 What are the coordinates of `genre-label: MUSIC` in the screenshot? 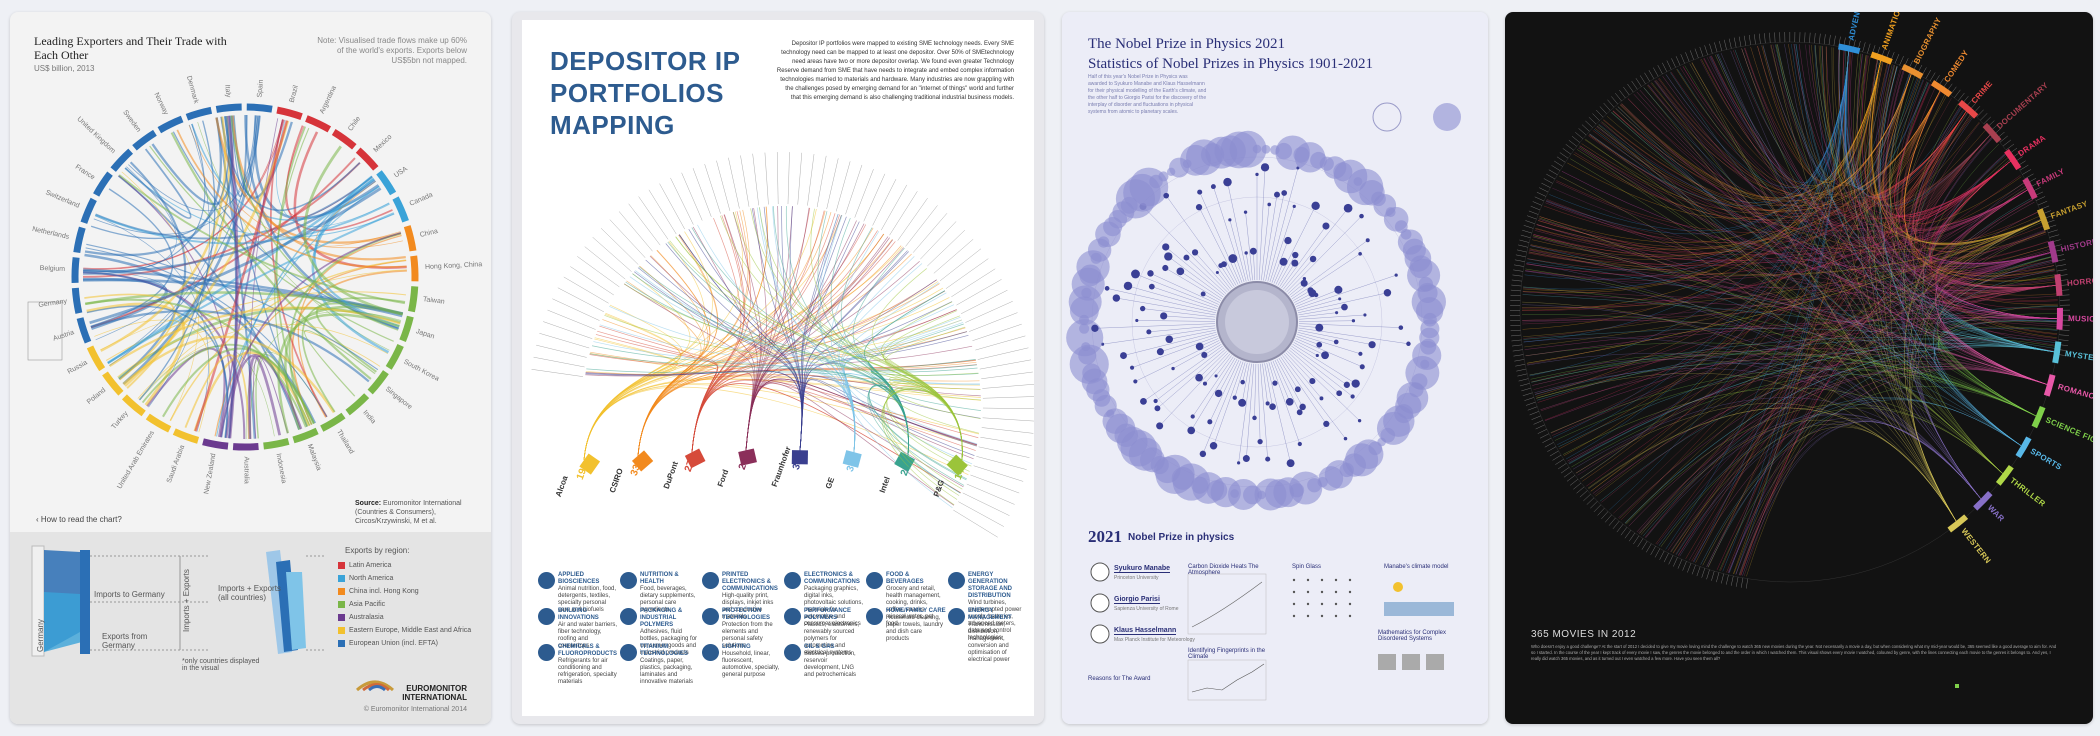 It's located at (2080, 318).